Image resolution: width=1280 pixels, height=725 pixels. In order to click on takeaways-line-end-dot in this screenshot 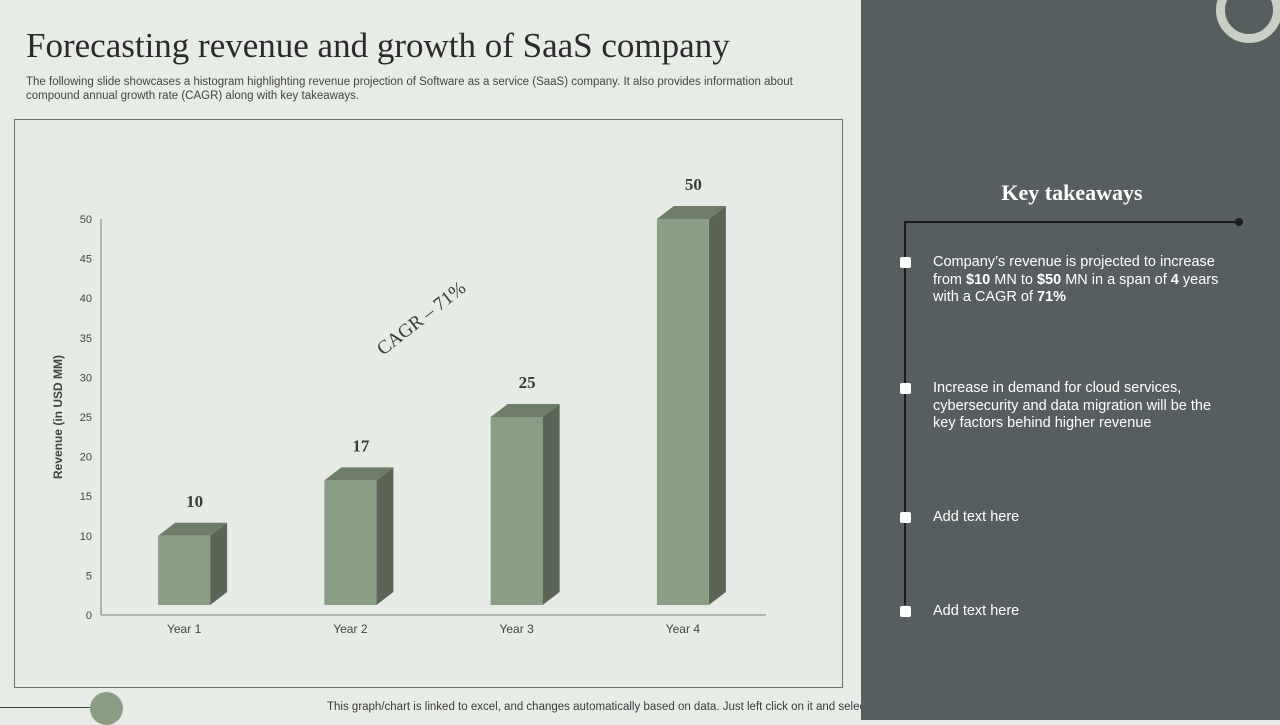, I will do `click(1239, 222)`.